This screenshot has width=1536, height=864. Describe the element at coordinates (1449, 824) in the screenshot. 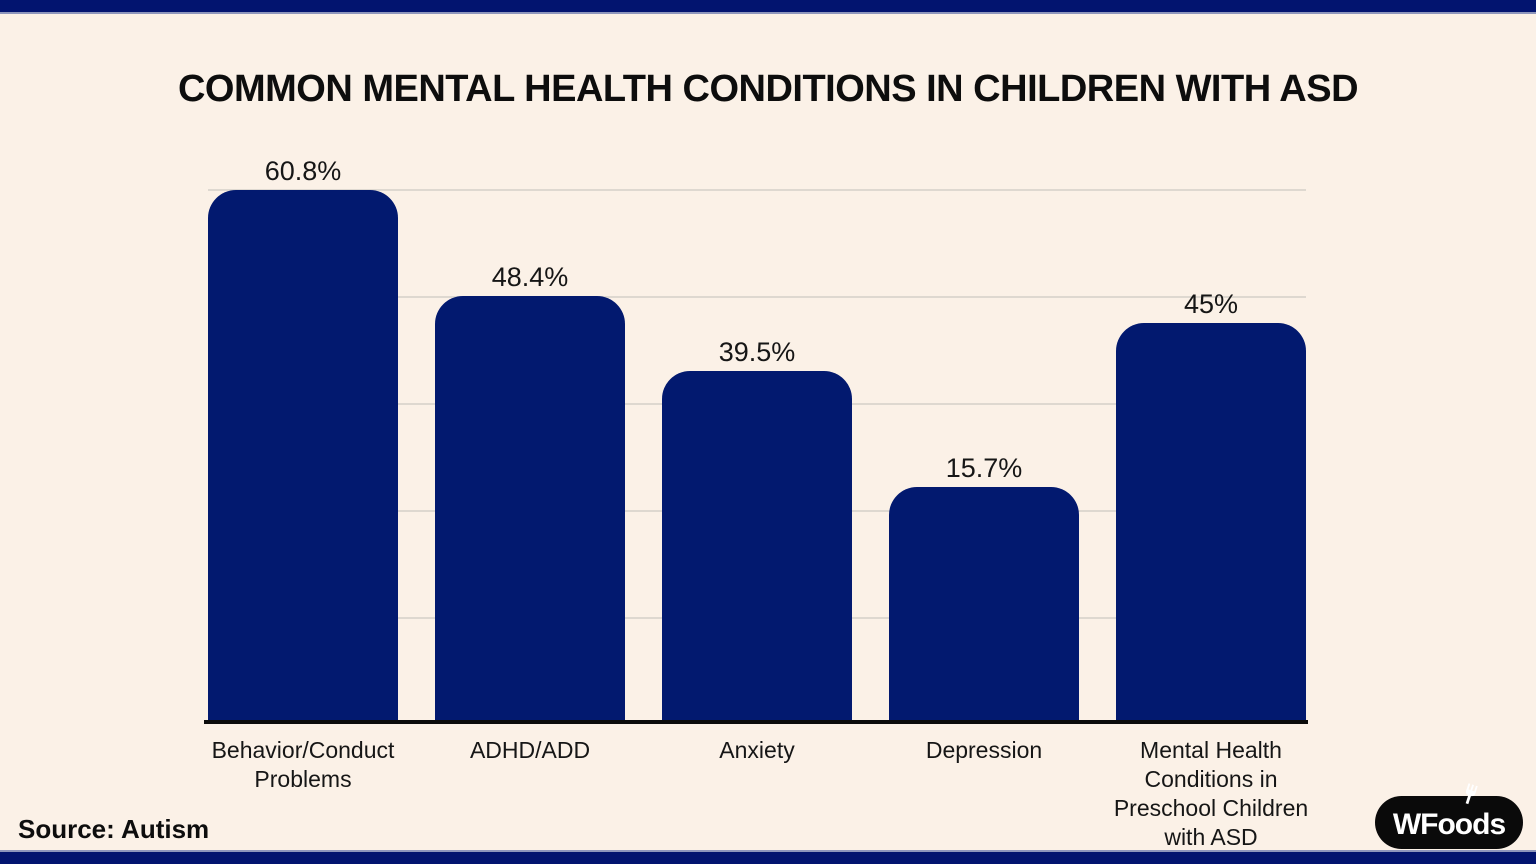

I see `brand-logo-text: WFoods` at that location.